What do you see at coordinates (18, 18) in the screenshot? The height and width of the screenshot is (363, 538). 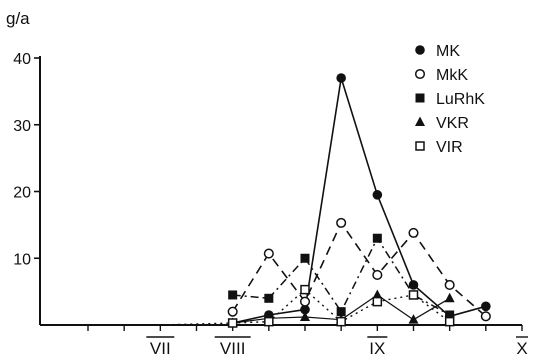 I see `y-axis-label: g/a` at bounding box center [18, 18].